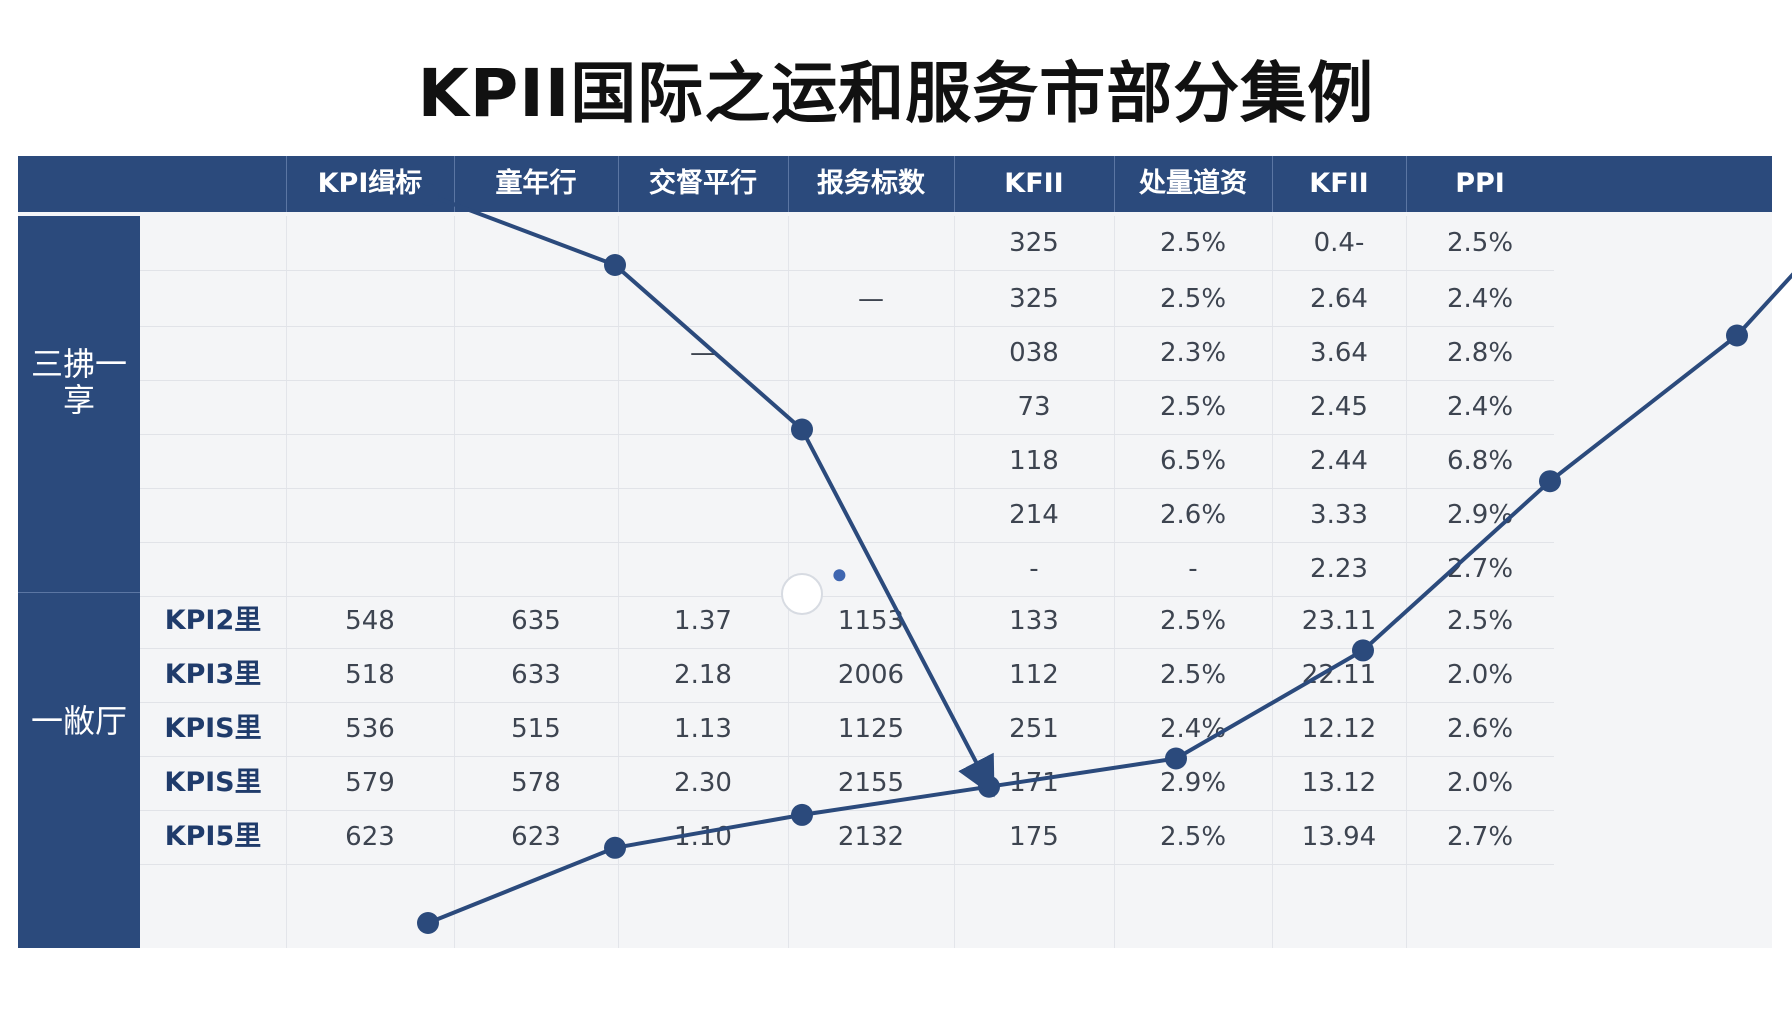 The image size is (1792, 1024). Describe the element at coordinates (79, 770) in the screenshot. I see `sidebar-group-bottom: 一敝厅` at that location.